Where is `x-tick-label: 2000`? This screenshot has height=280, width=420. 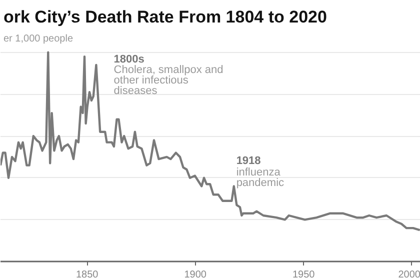 x-tick-label: 2000 is located at coordinates (409, 275).